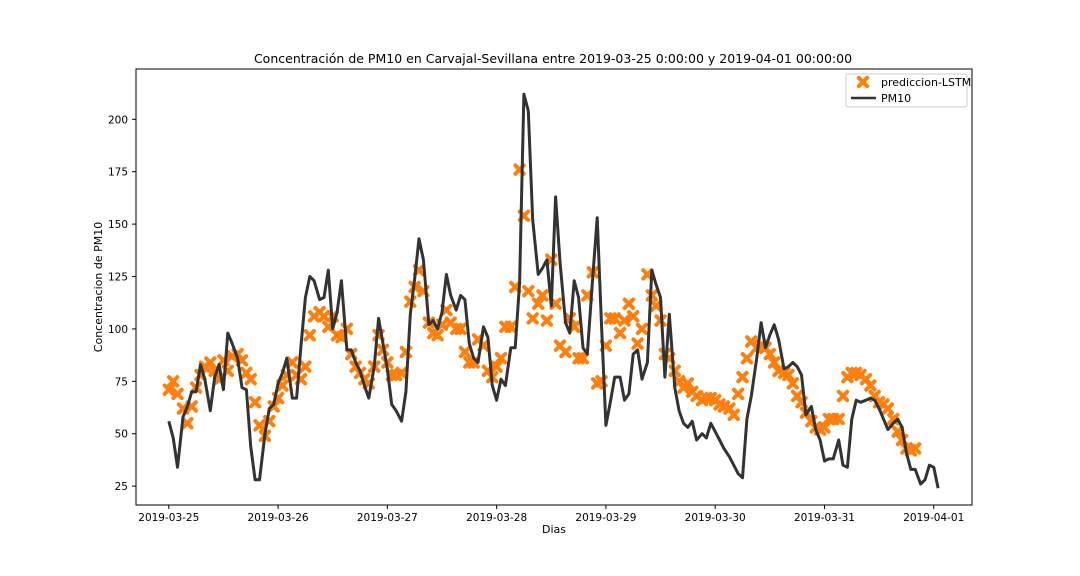  I want to click on y-axis-label: Concentracion de PM10, so click(98, 287).